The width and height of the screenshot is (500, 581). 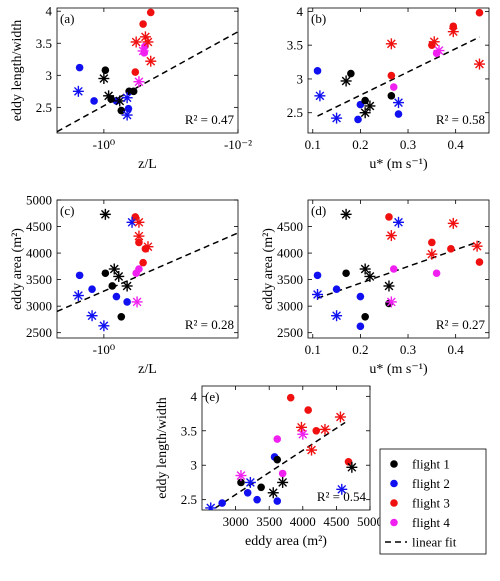 I want to click on x-tick-label: -10⁰, so click(x=104, y=144).